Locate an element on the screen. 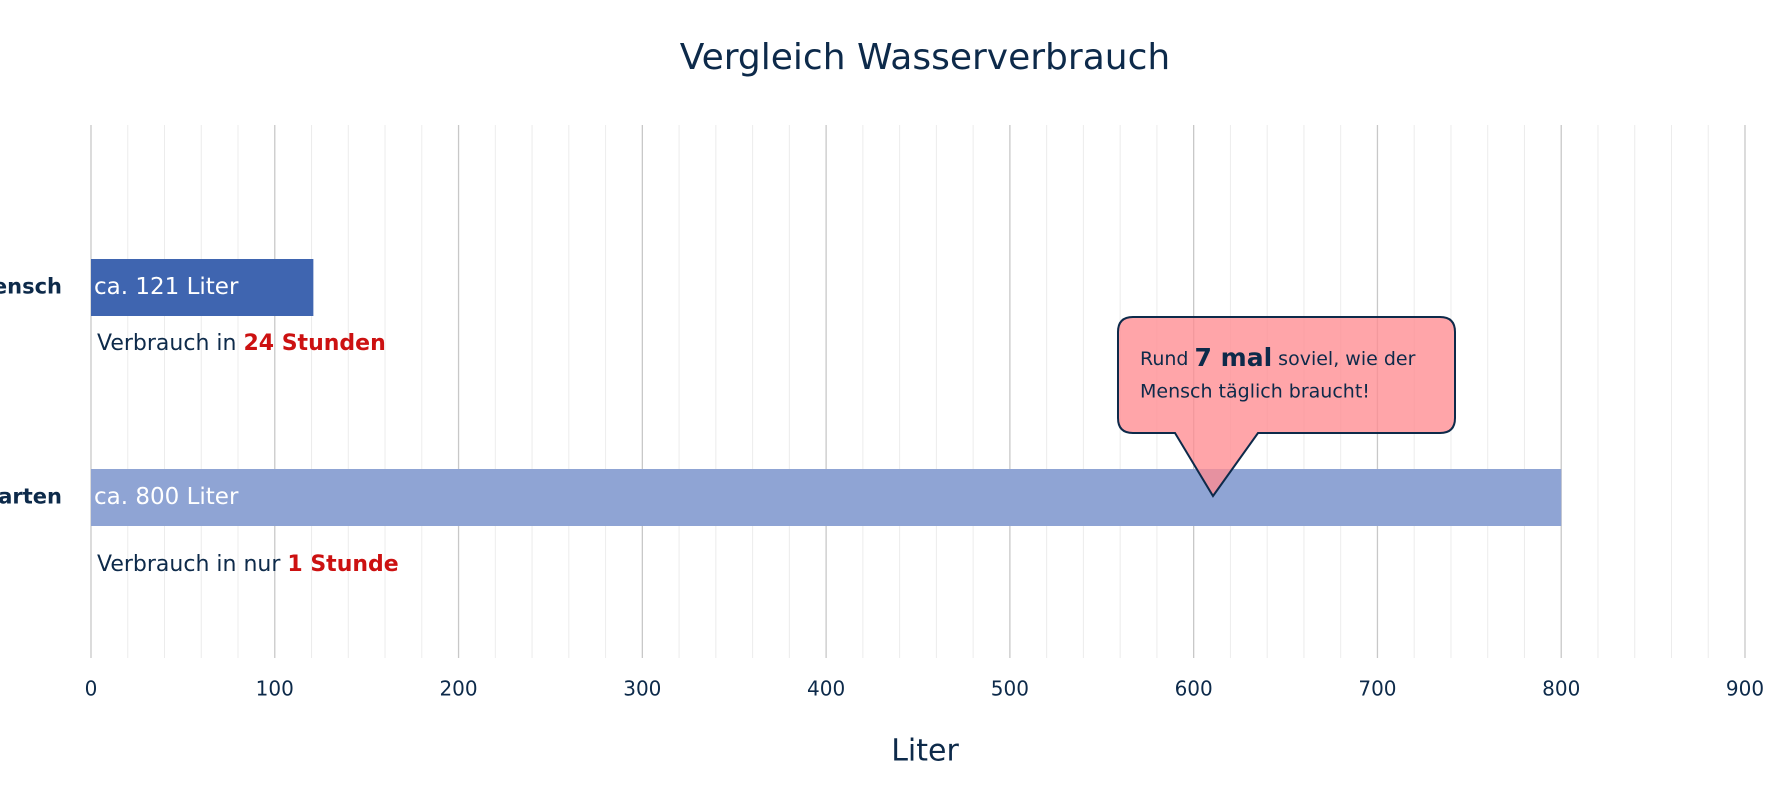 This screenshot has width=1780, height=801. callout-text: Mensch täglich braucht! is located at coordinates (1255, 392).